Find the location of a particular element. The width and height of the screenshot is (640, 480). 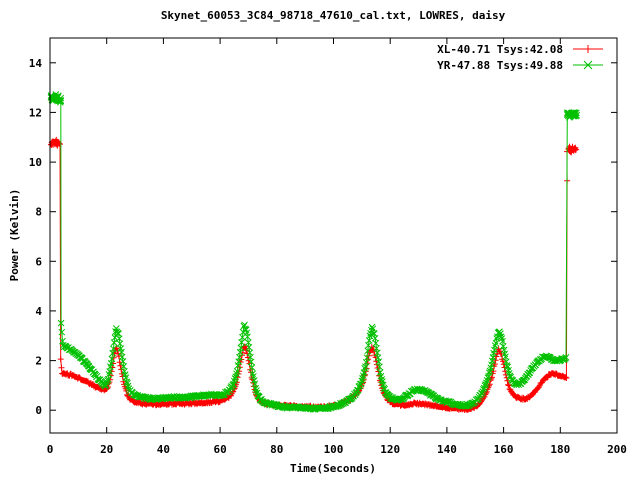

x-axis-label: Time(Seconds) is located at coordinates (333, 468).